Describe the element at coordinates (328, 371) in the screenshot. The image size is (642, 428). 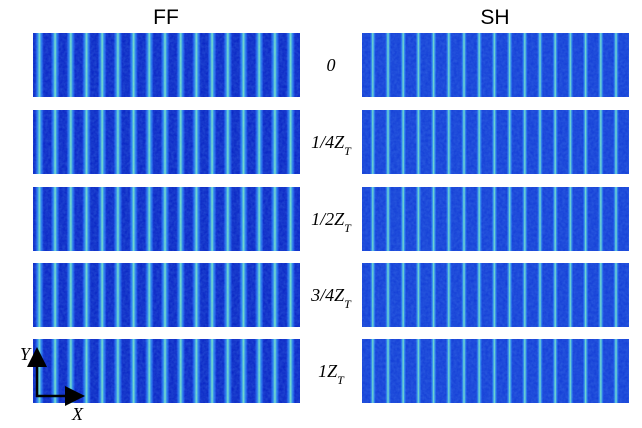
I see `row-label-text: 1Z` at that location.